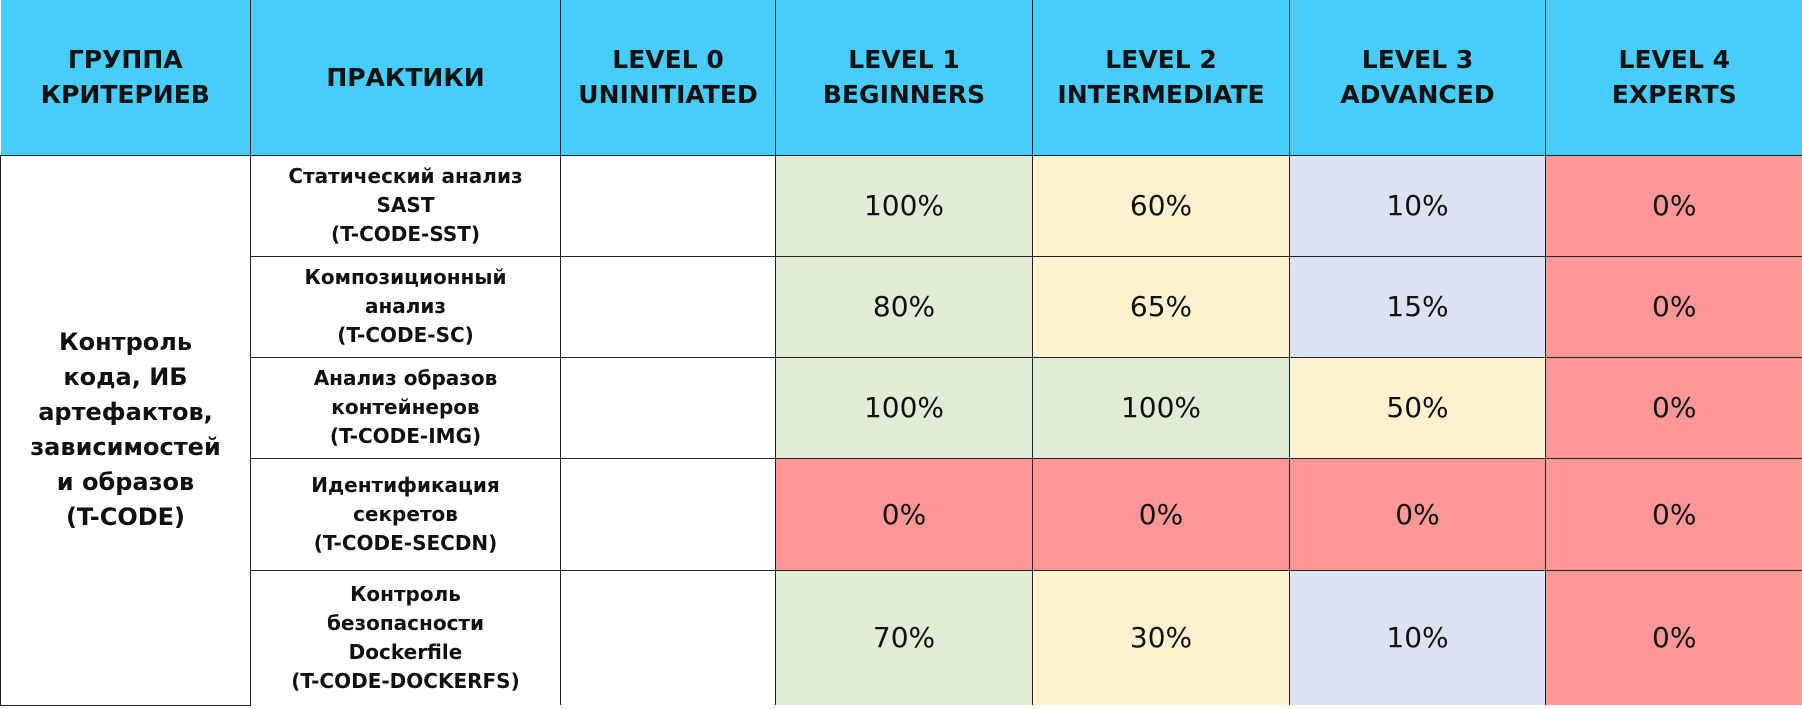 The width and height of the screenshot is (1802, 709). Describe the element at coordinates (125, 482) in the screenshot. I see `group-line: и образов` at that location.